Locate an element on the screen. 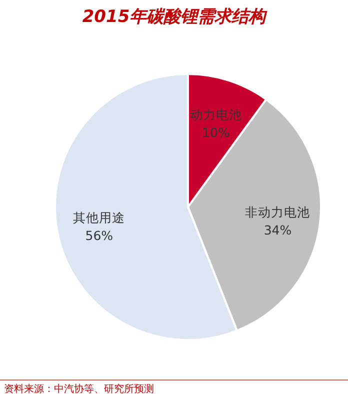 Image resolution: width=348 pixels, height=394 pixels. slice-label: 动力电池 is located at coordinates (216, 114).